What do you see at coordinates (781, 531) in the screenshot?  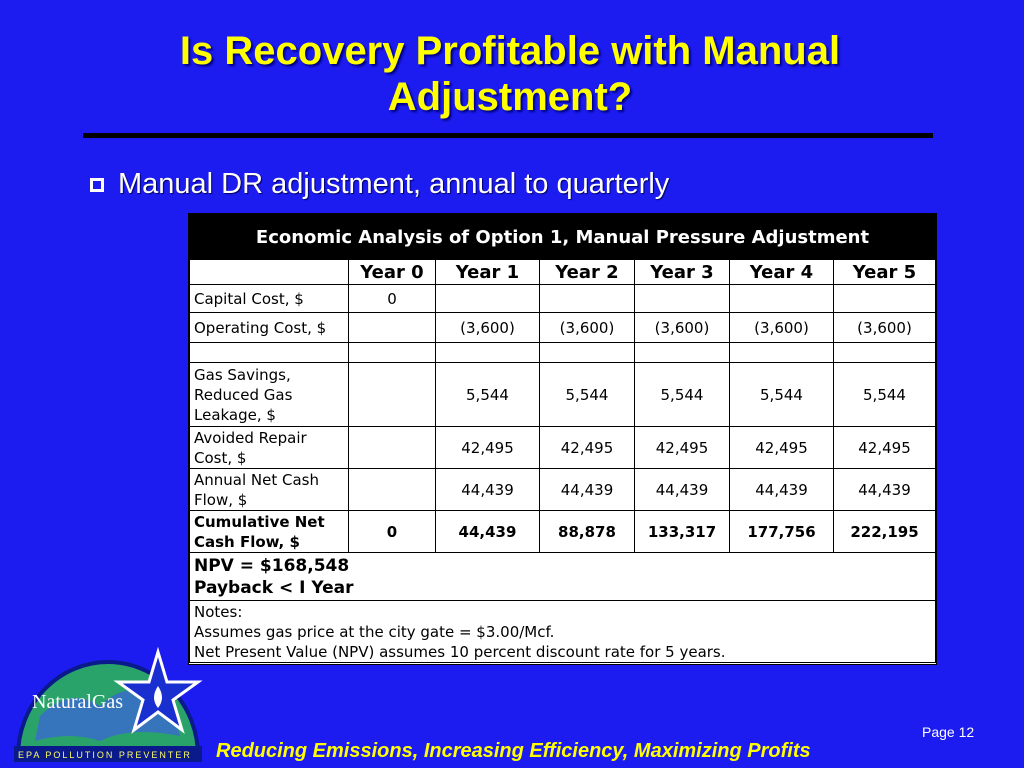 I see `table-cell: 177,756` at bounding box center [781, 531].